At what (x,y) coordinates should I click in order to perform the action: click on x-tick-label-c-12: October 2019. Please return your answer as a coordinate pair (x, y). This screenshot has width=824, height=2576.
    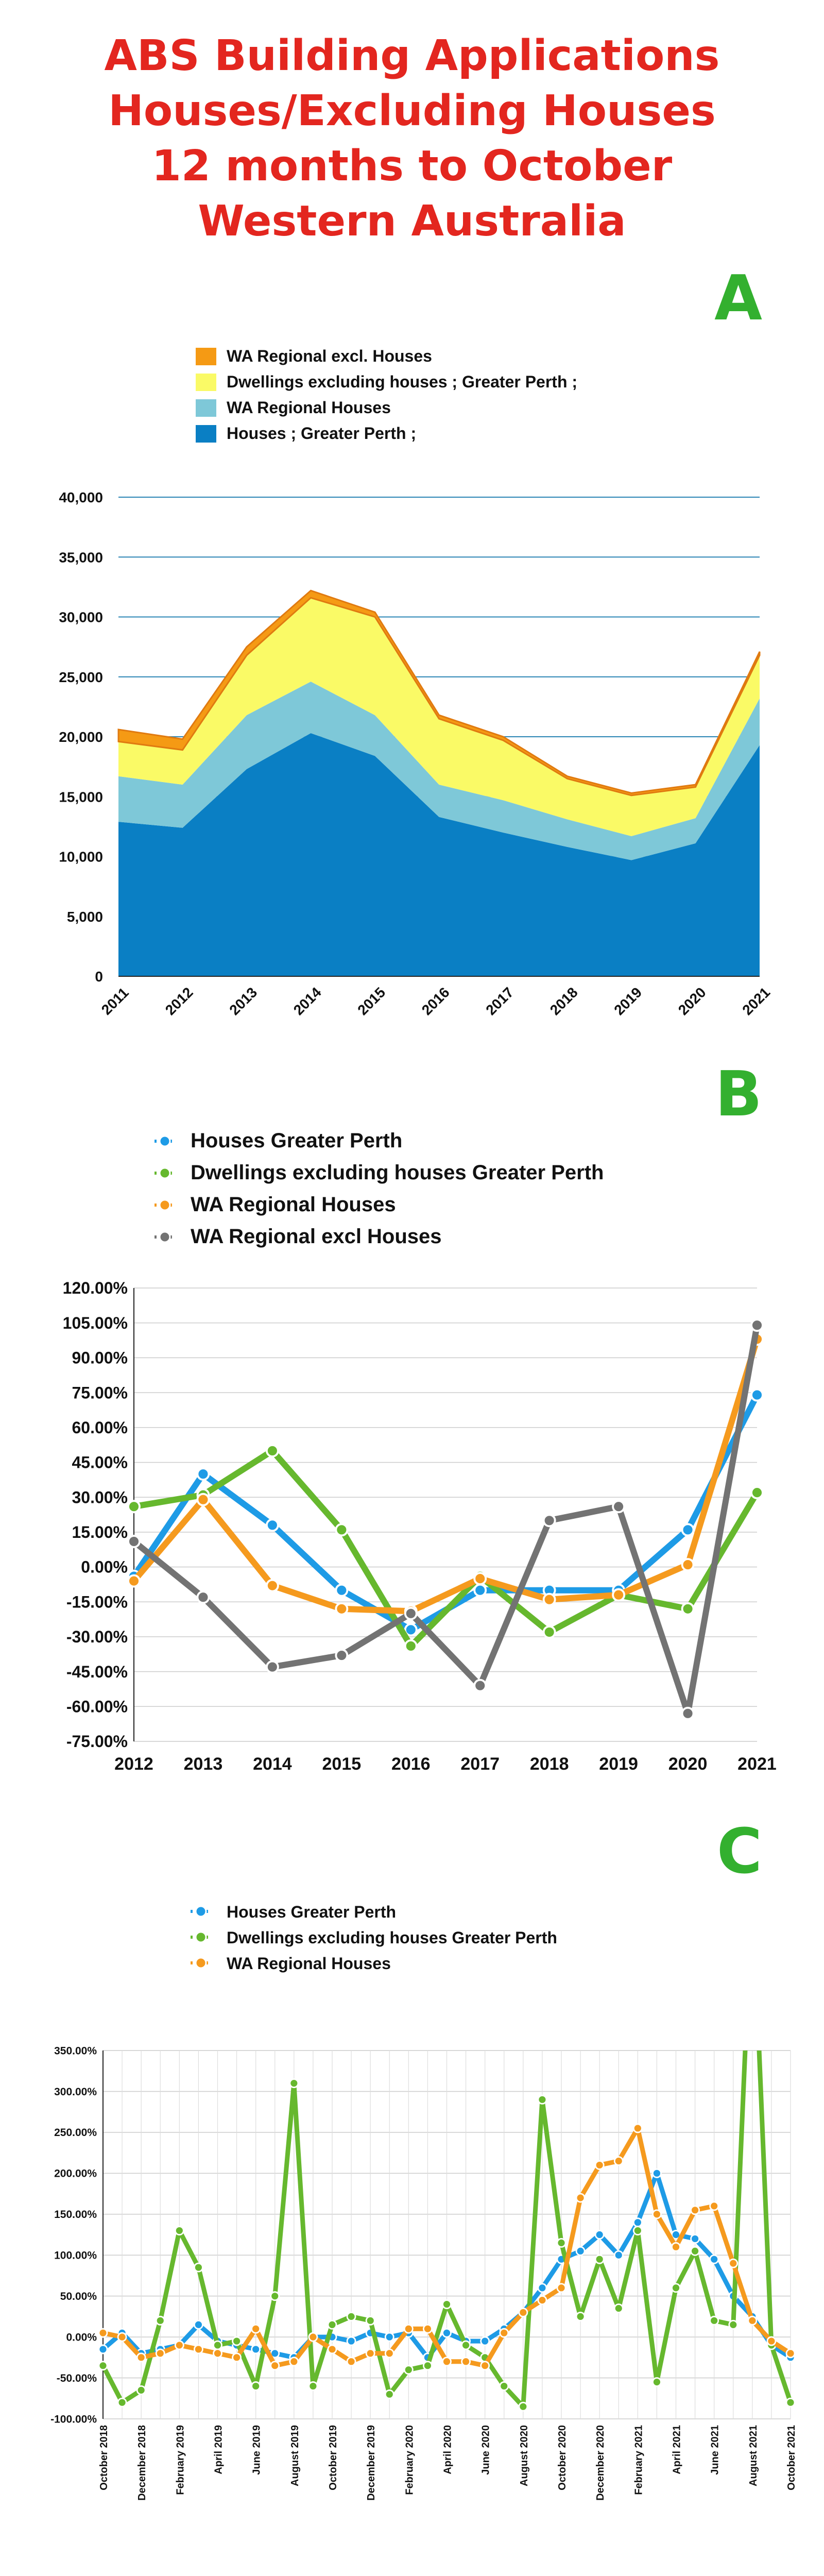
    Looking at the image, I should click on (333, 2457).